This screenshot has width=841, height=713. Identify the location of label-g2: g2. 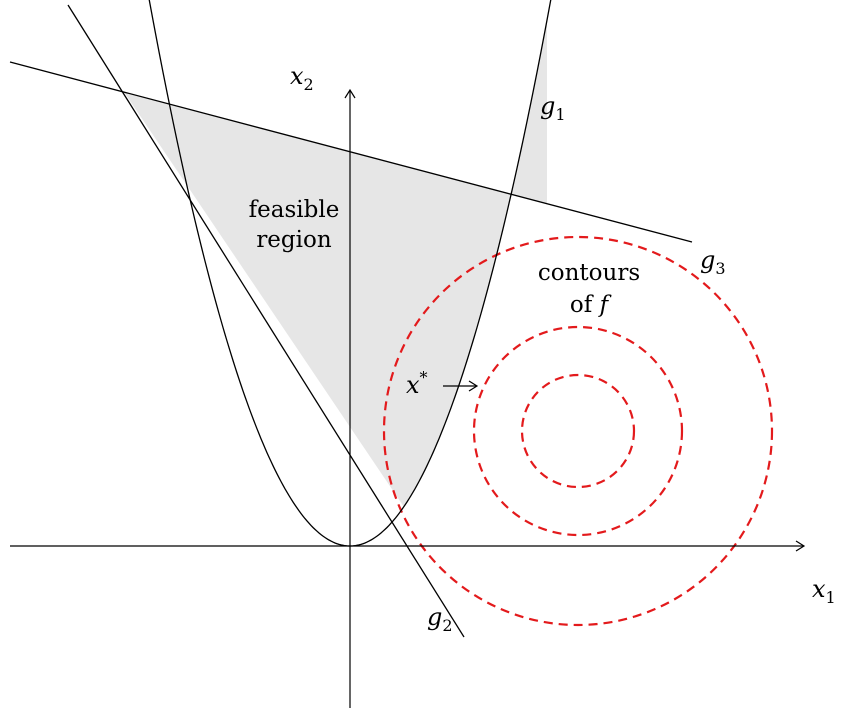
(440, 619).